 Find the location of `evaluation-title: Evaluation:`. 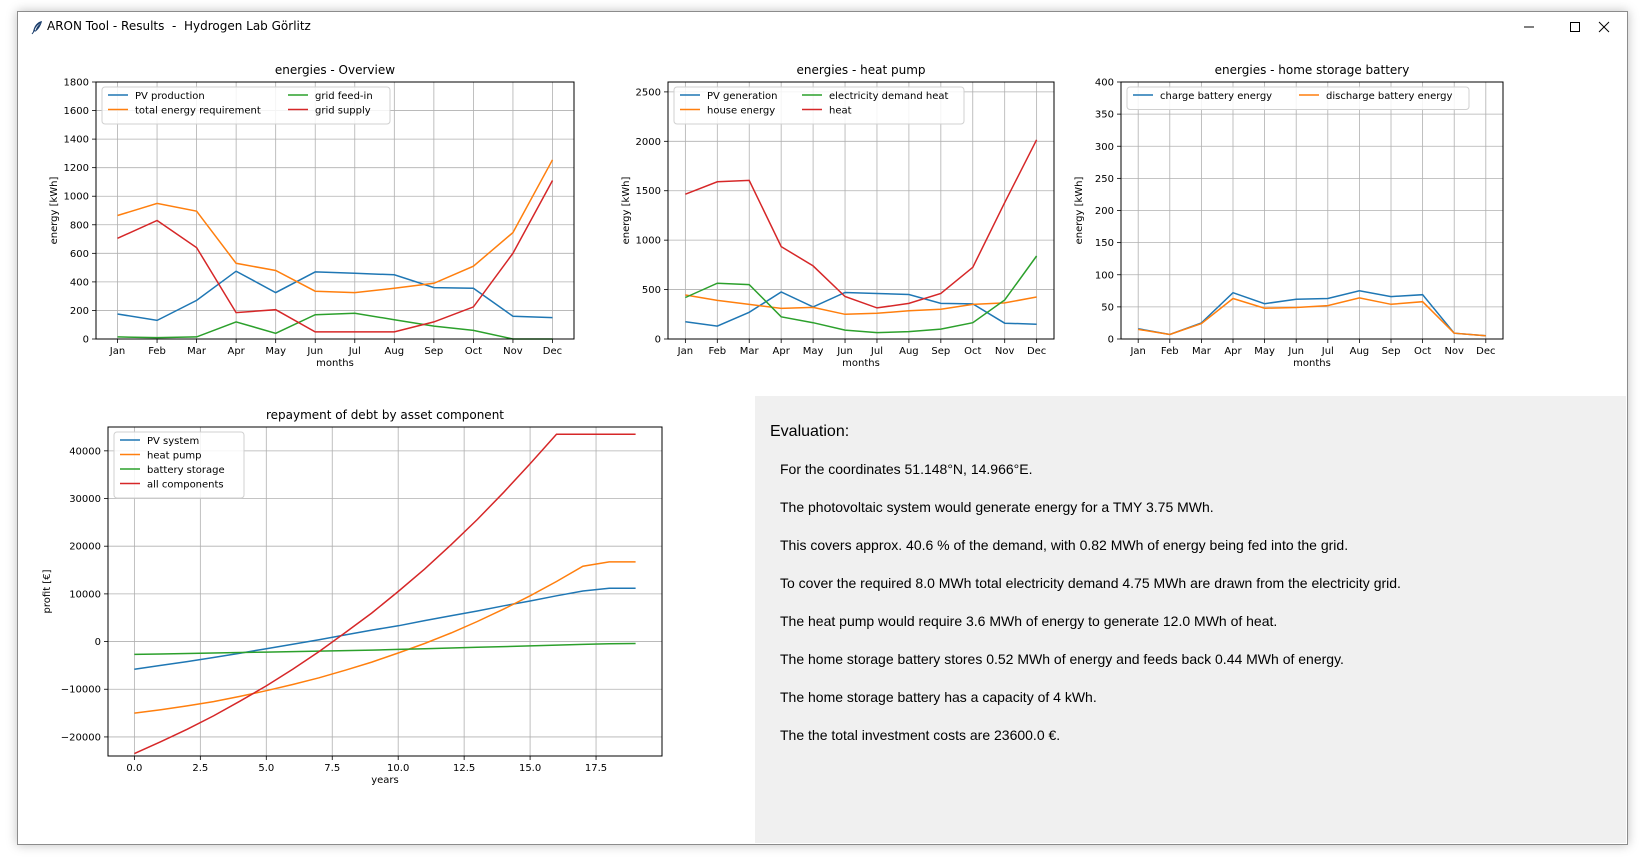

evaluation-title: Evaluation: is located at coordinates (810, 431).